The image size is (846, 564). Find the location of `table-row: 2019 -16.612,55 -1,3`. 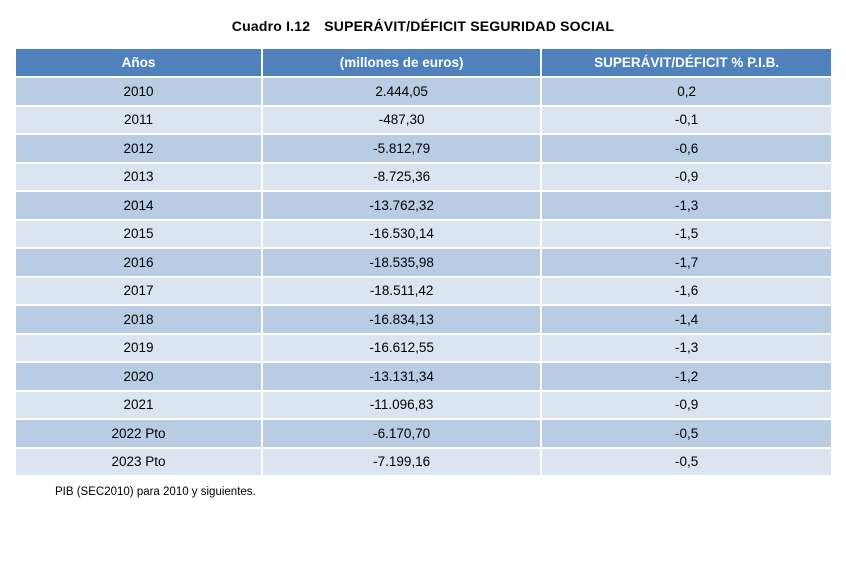

table-row: 2019 -16.612,55 -1,3 is located at coordinates (423, 347).